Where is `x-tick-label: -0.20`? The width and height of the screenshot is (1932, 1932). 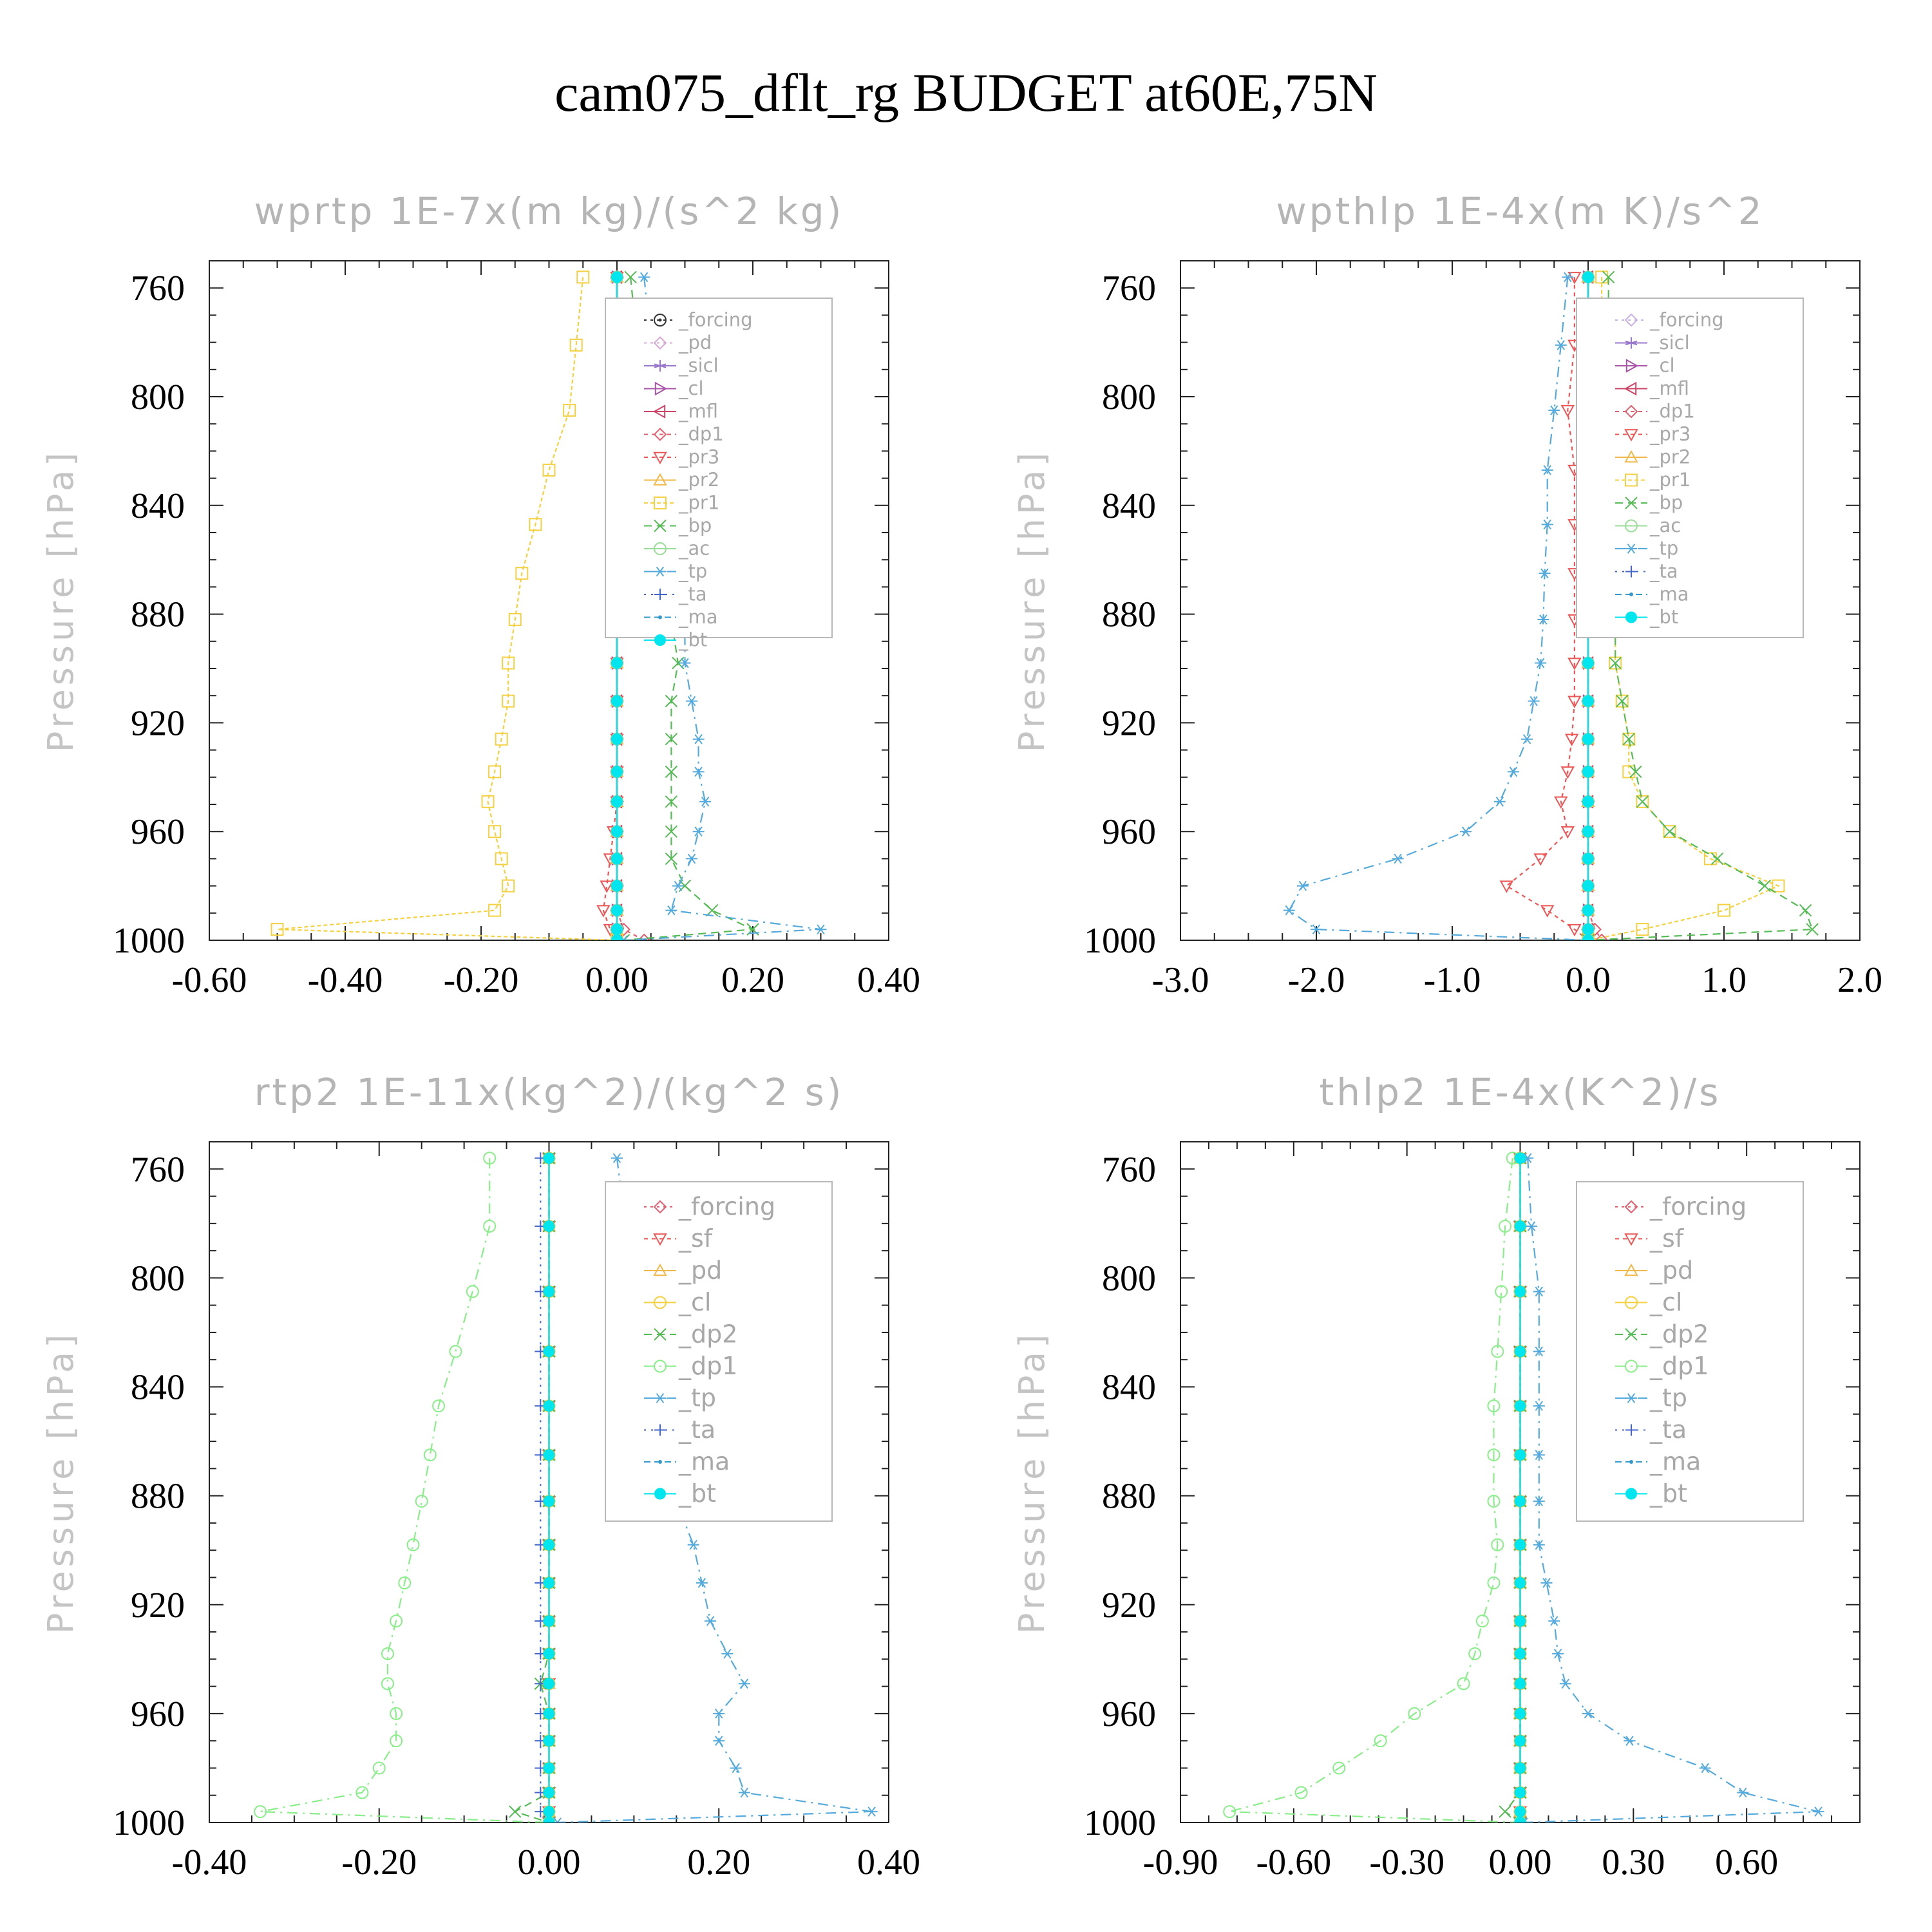
x-tick-label: -0.20 is located at coordinates (481, 980).